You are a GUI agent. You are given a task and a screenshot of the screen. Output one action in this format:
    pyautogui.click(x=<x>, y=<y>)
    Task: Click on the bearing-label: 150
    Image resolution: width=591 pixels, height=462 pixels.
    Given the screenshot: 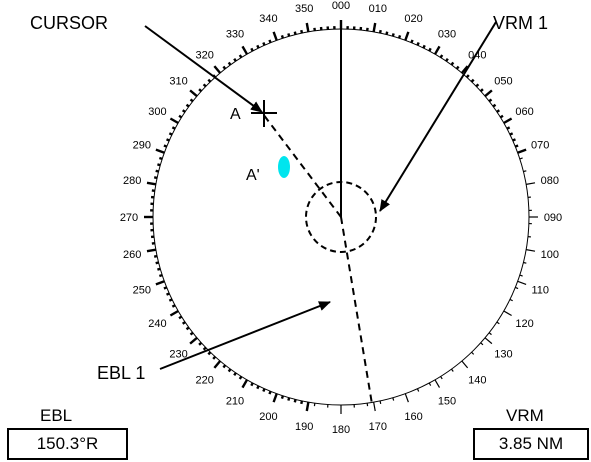 What is the action you would take?
    pyautogui.click(x=447, y=402)
    